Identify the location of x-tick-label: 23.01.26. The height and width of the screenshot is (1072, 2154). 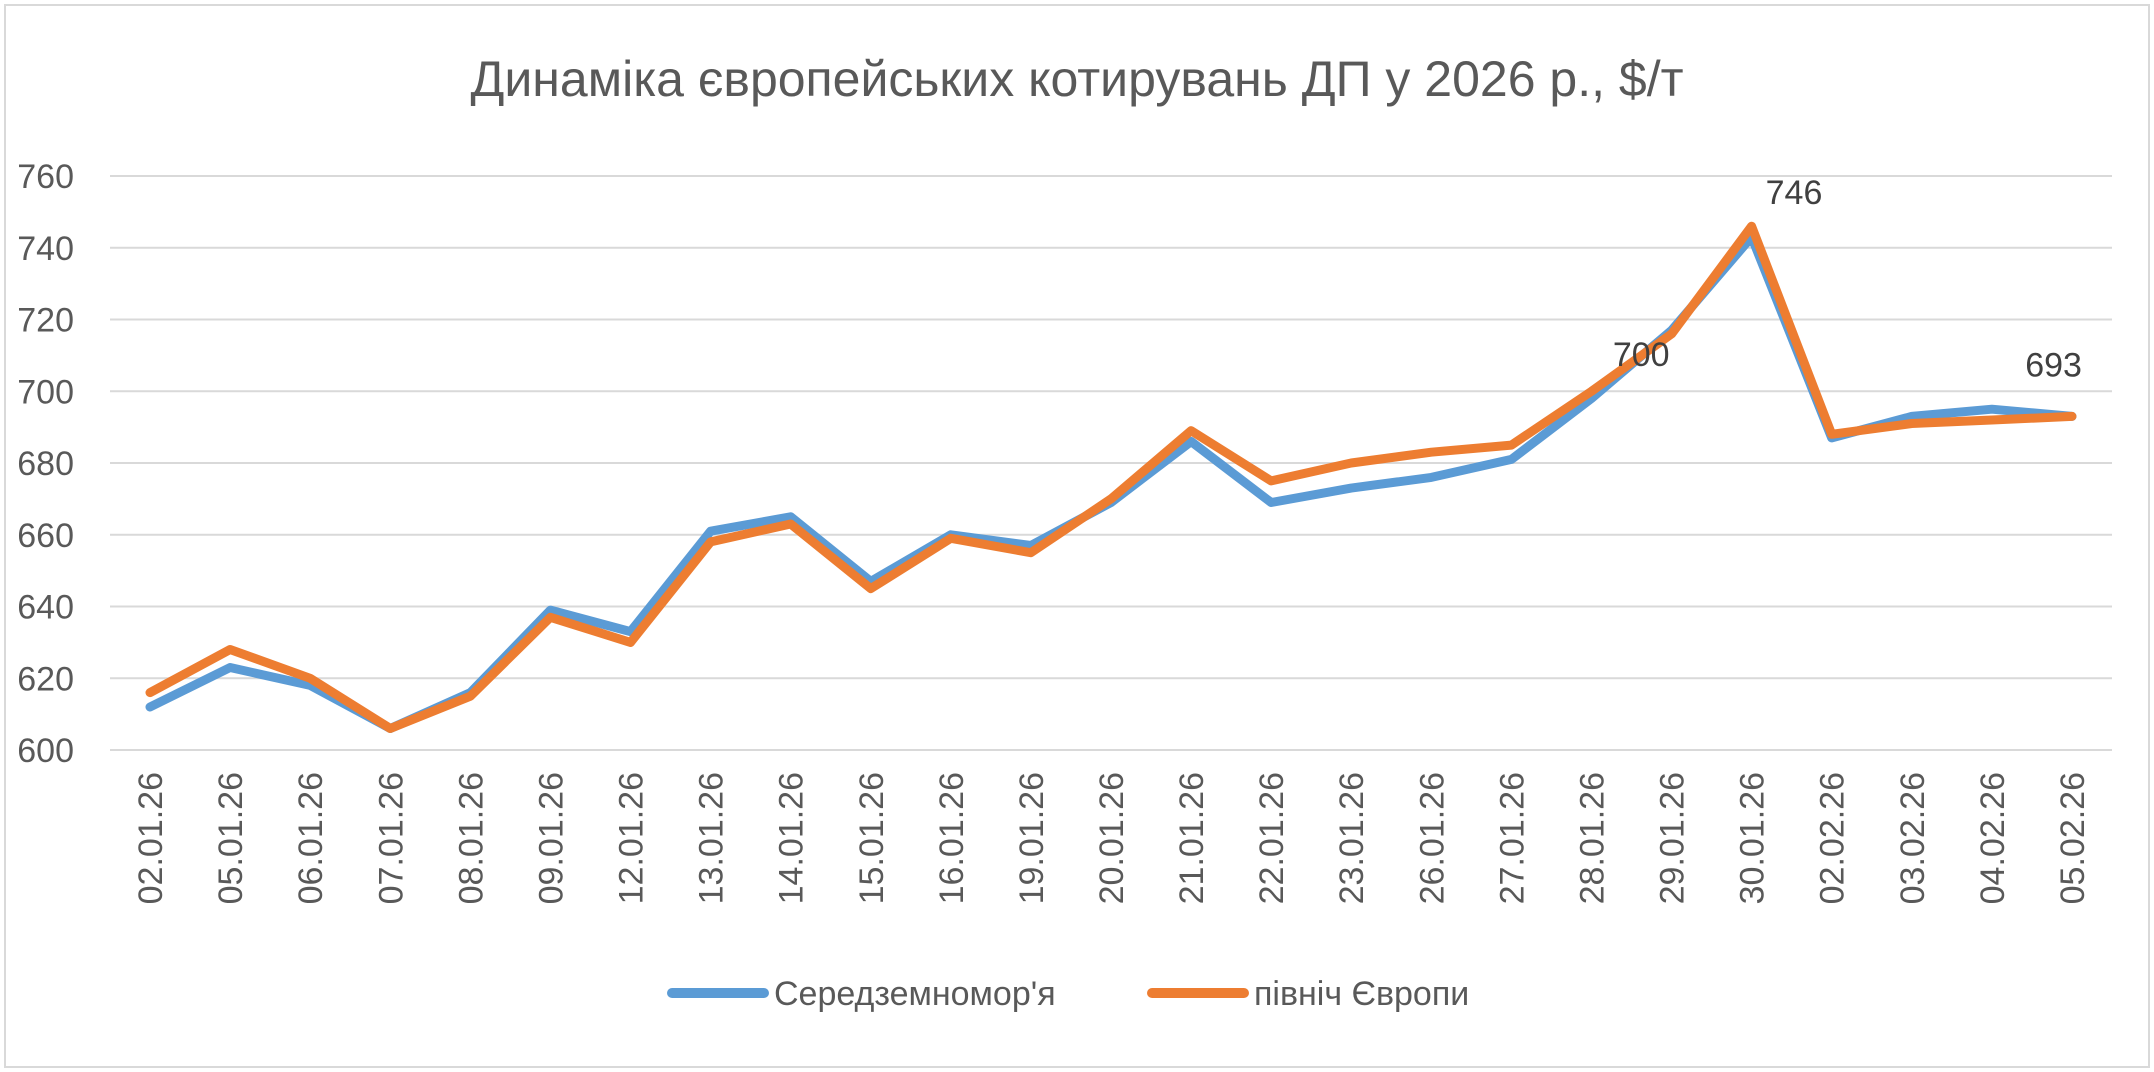
(1352, 838).